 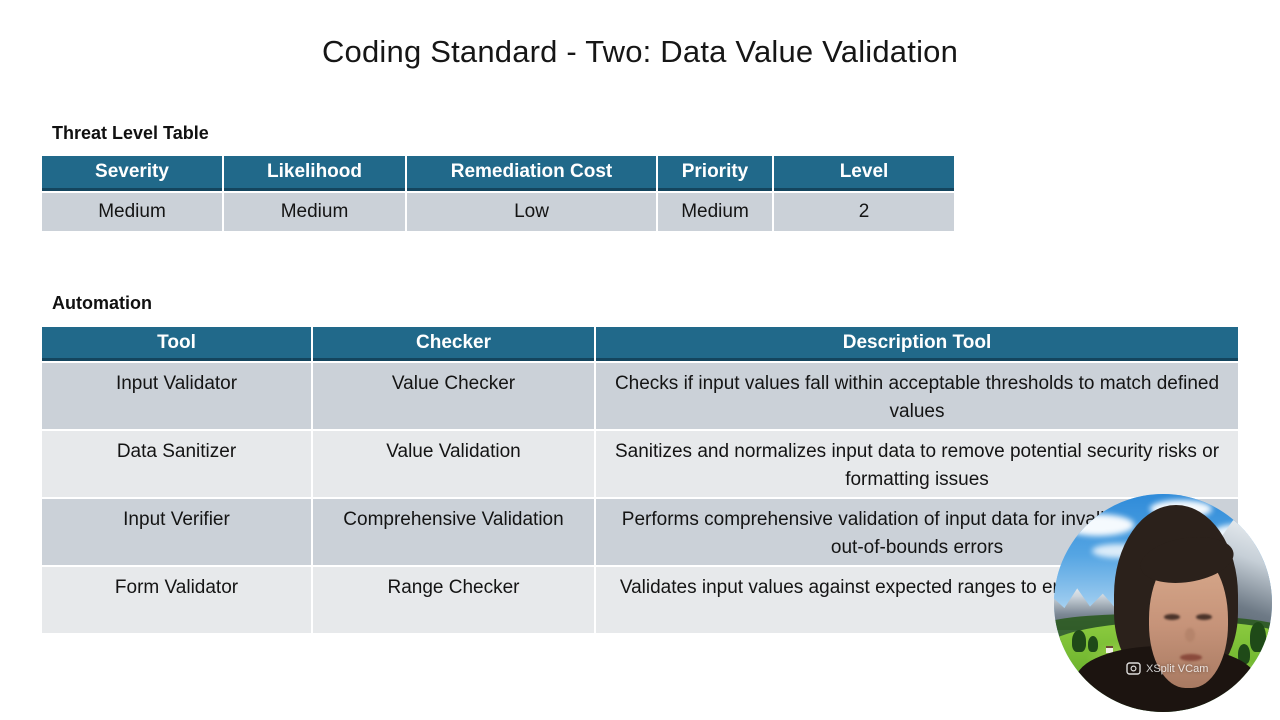 What do you see at coordinates (1133, 668) in the screenshot?
I see `xsplit-vcam-icon` at bounding box center [1133, 668].